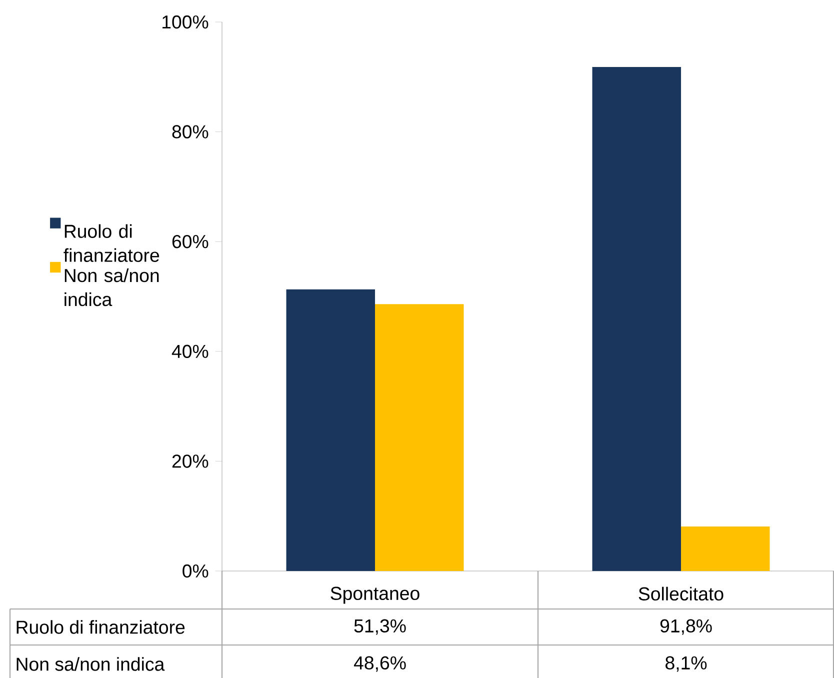 This screenshot has width=834, height=678. I want to click on data-label: 91,8%, so click(686, 627).